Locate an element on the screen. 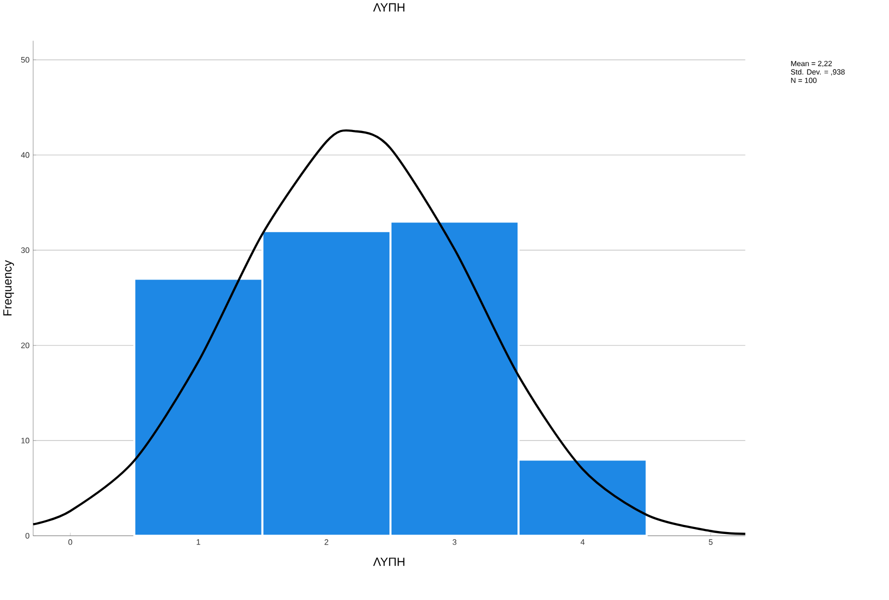 This screenshot has width=889, height=600. x-axis-title: ΛΥΠΗ is located at coordinates (388, 562).